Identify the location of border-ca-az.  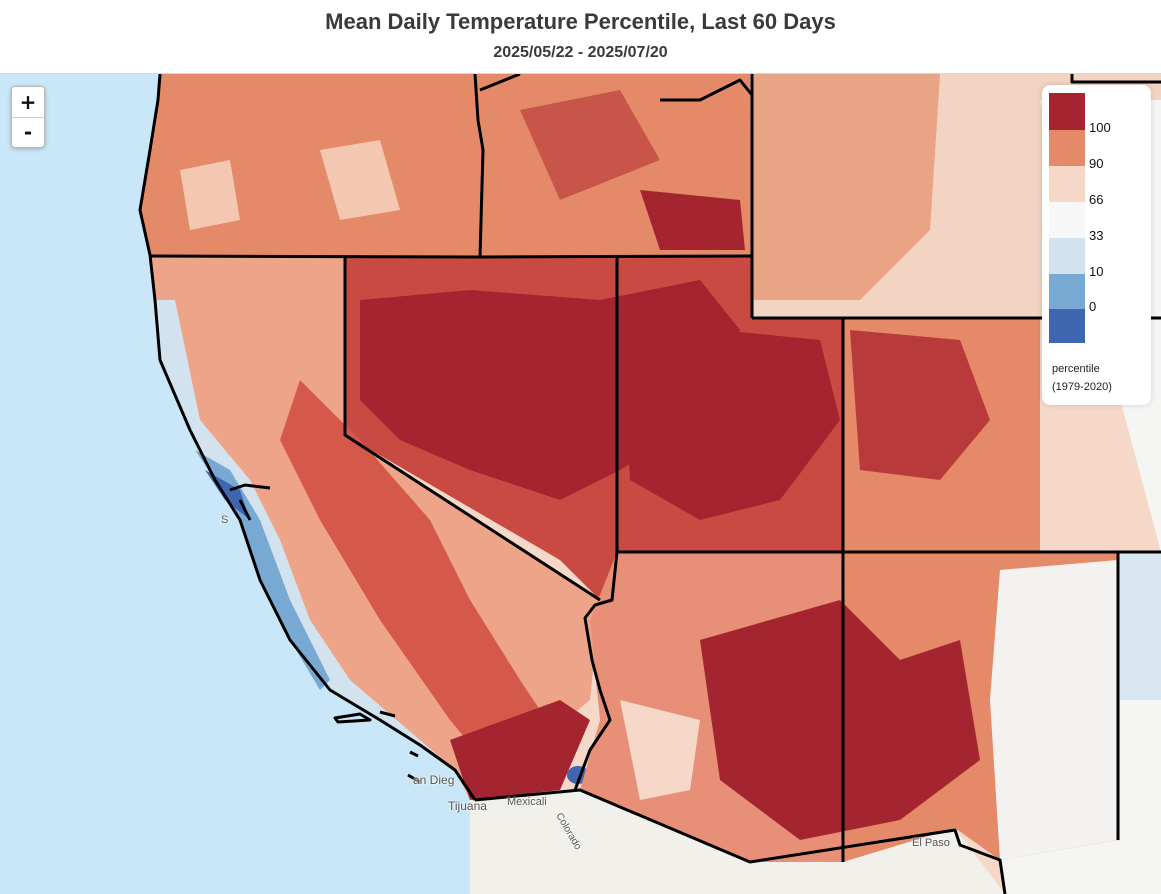
(592, 740).